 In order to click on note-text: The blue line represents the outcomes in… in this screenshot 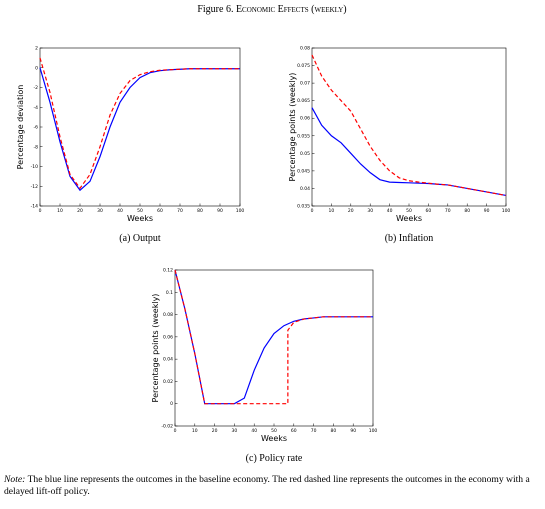, I will do `click(267, 485)`.